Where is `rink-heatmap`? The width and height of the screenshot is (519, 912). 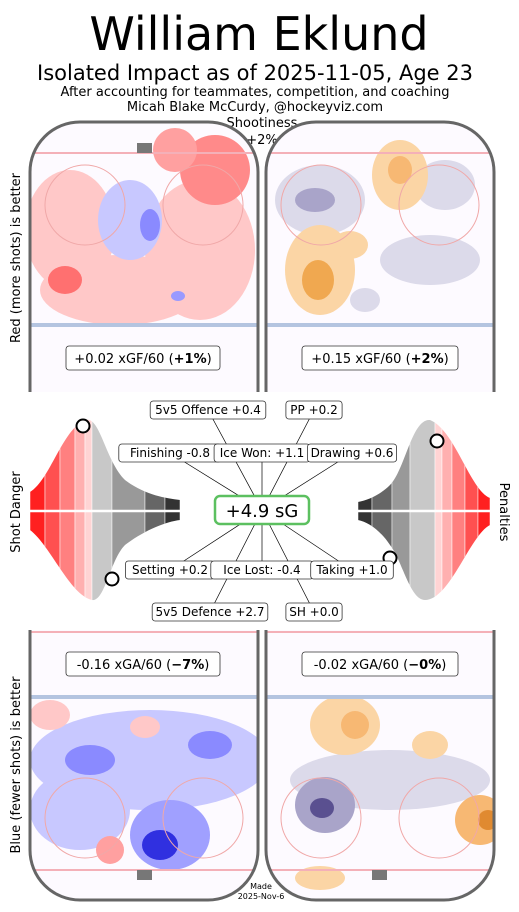
rink-heatmap is located at coordinates (144, 257).